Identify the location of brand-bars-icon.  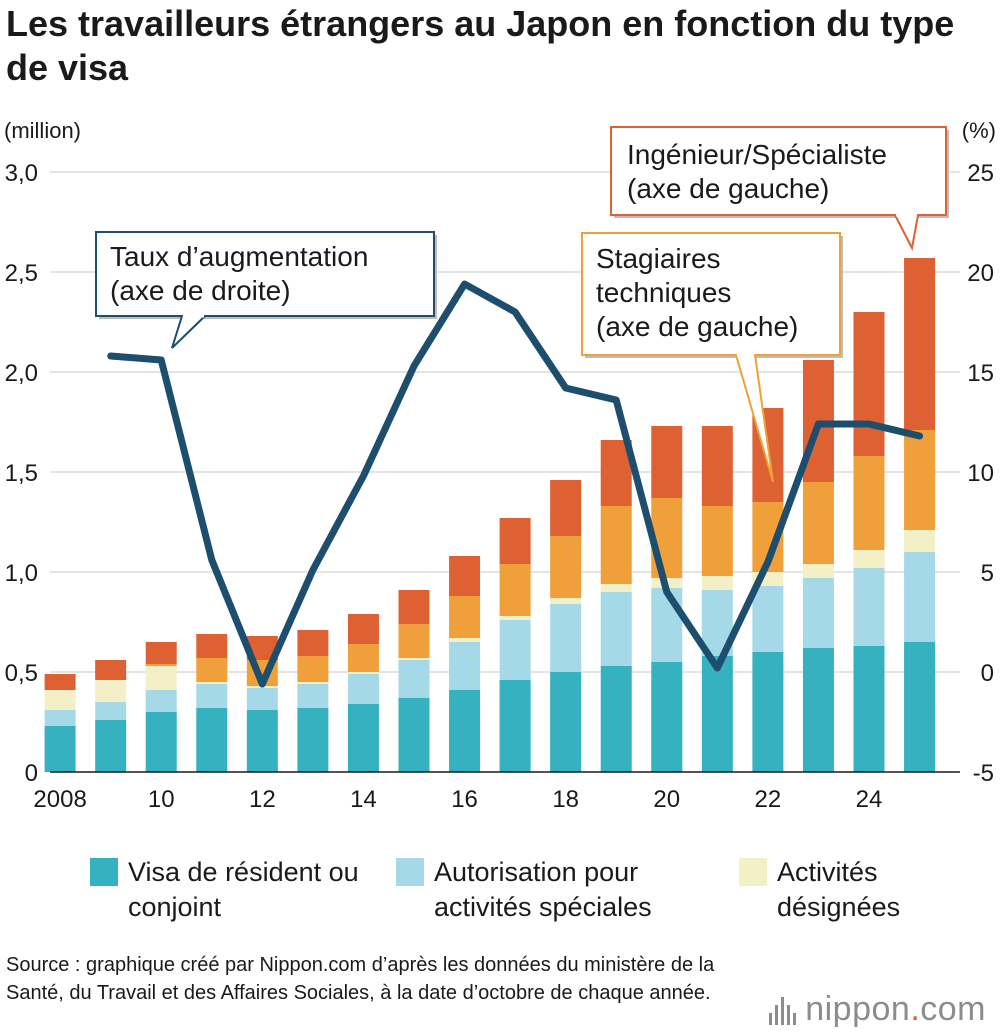
(784, 1010).